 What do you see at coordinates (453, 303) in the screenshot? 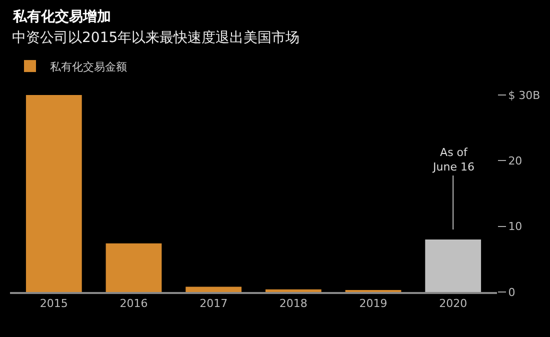
I see `x-tick-label: 2020` at bounding box center [453, 303].